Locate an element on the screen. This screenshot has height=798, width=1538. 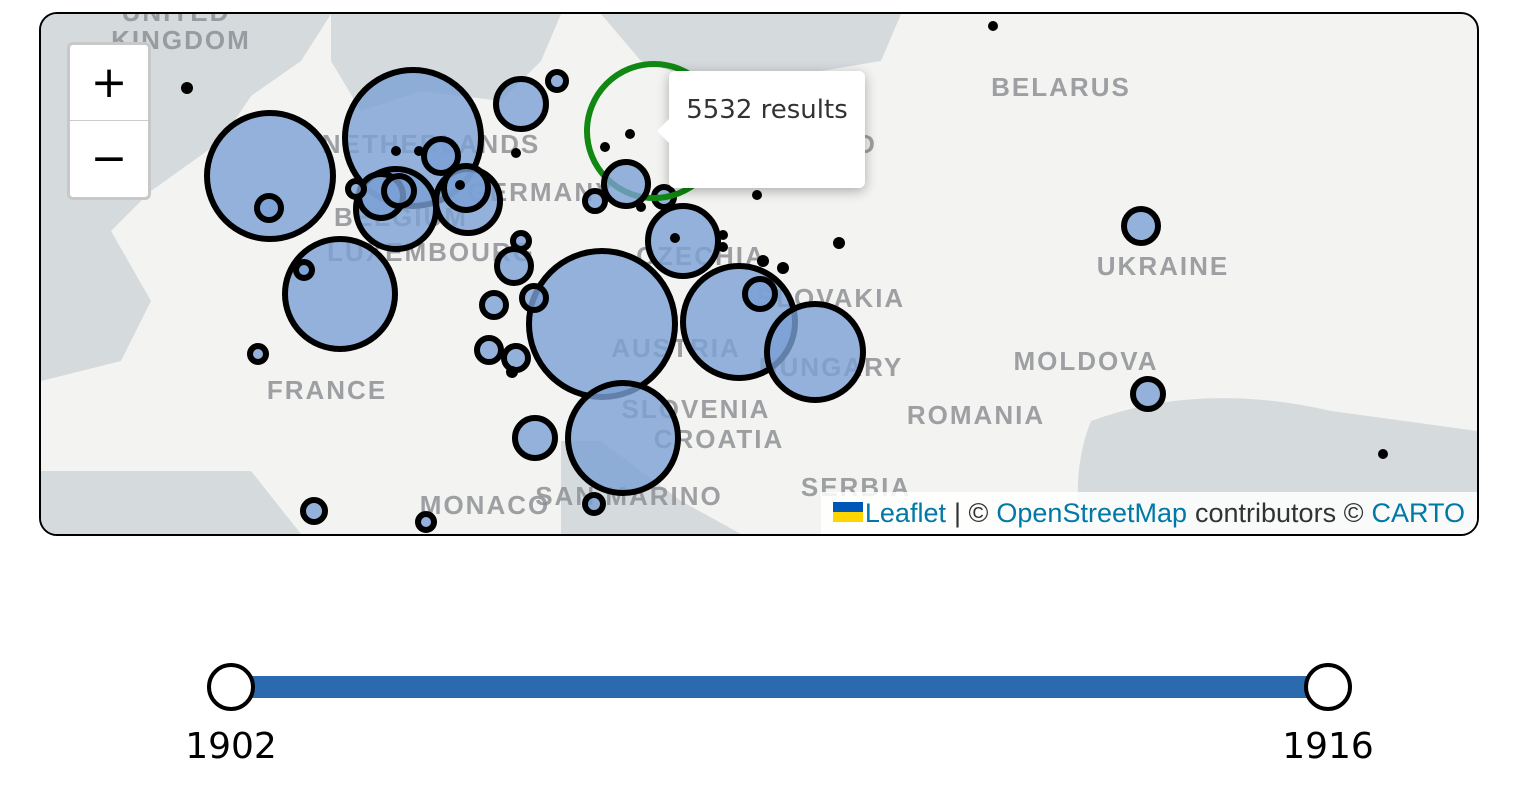
country-label: UNITED is located at coordinates (176, 20).